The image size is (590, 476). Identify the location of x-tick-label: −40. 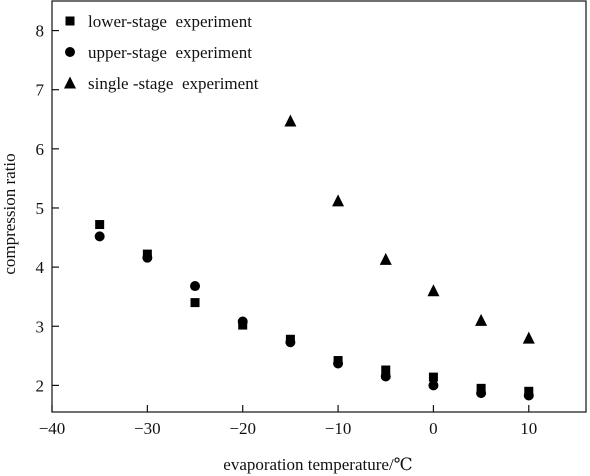
(52, 428).